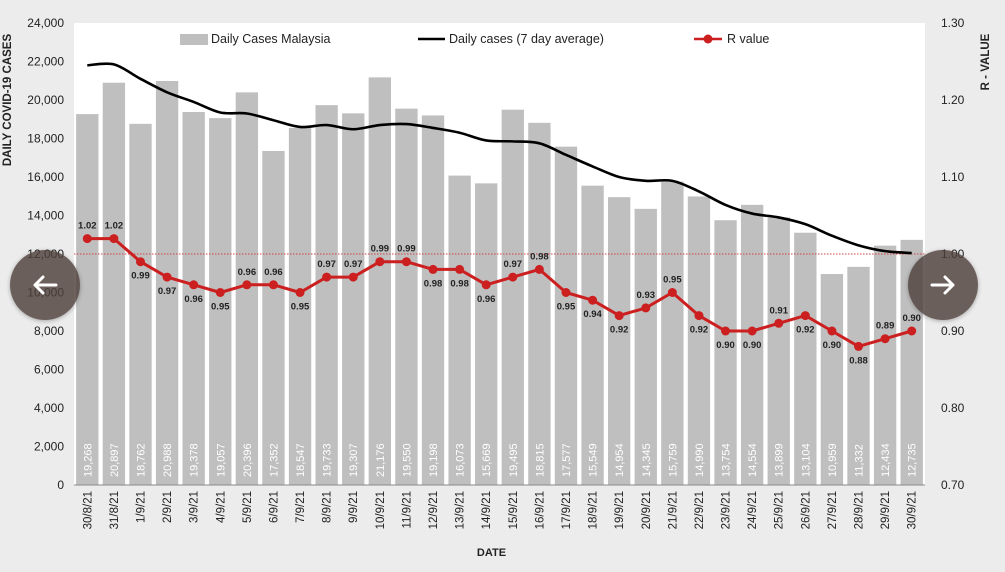 Image resolution: width=1005 pixels, height=572 pixels. I want to click on next-button, so click(943, 285).